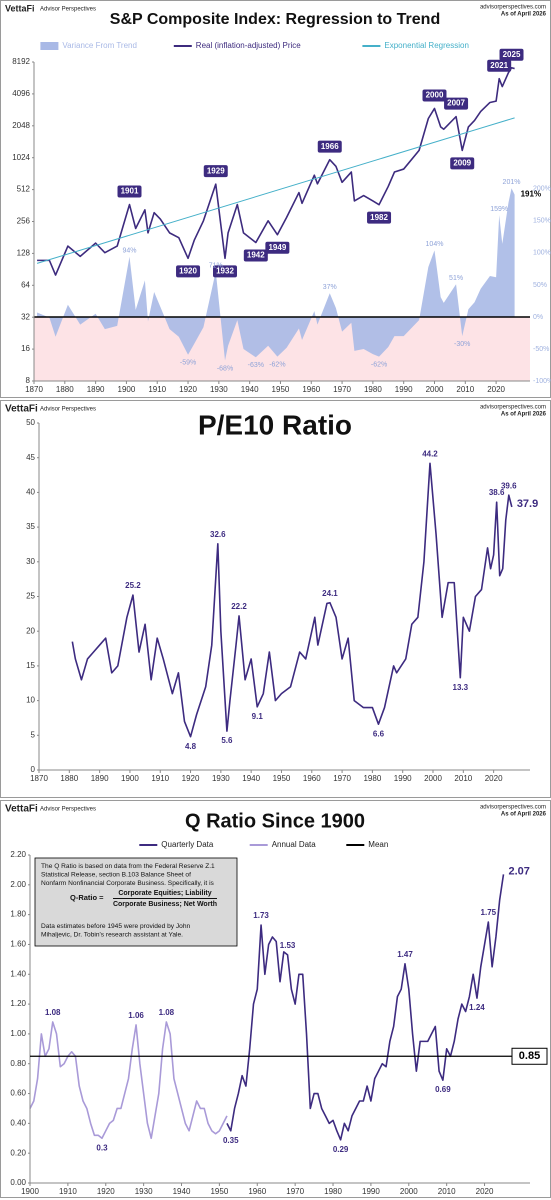  I want to click on year-label: 2025, so click(512, 54).